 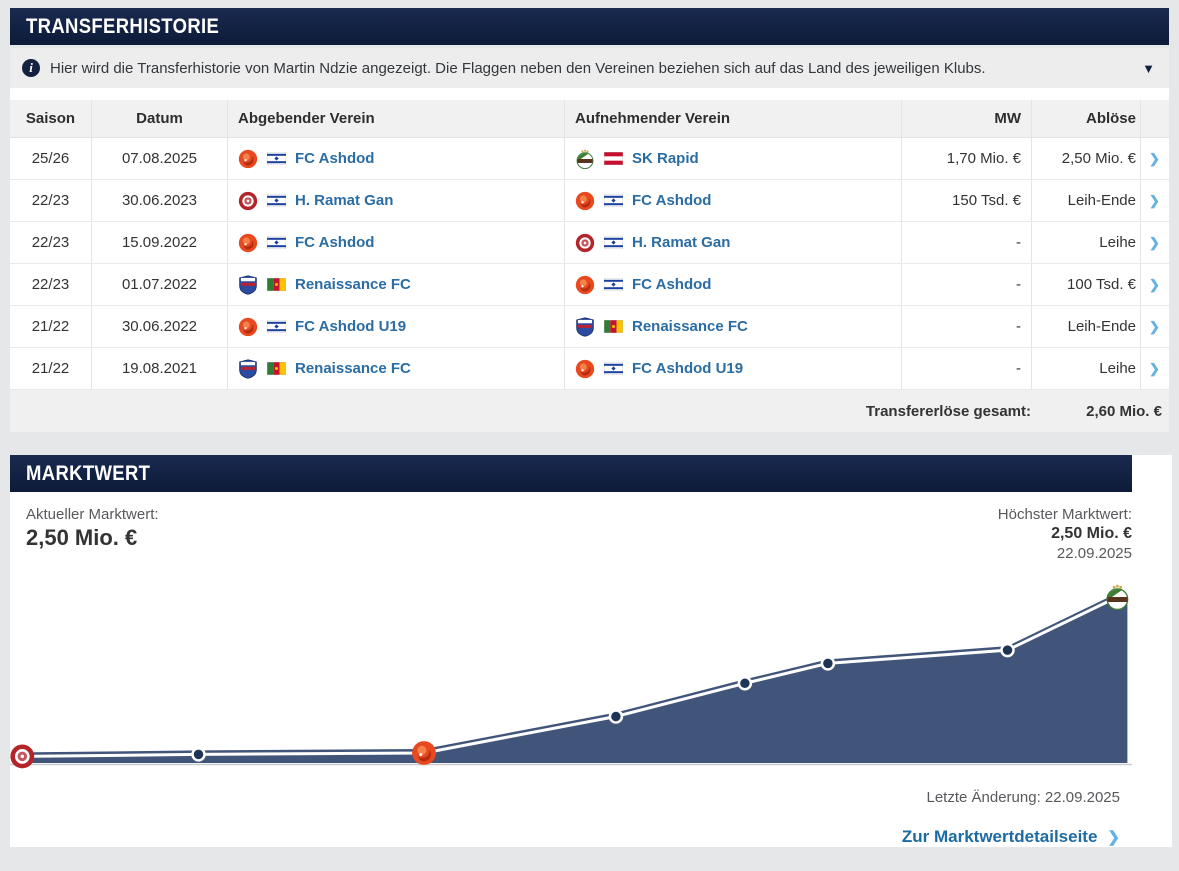 What do you see at coordinates (1101, 284) in the screenshot?
I see `fee-cell: 100 Tsd. €` at bounding box center [1101, 284].